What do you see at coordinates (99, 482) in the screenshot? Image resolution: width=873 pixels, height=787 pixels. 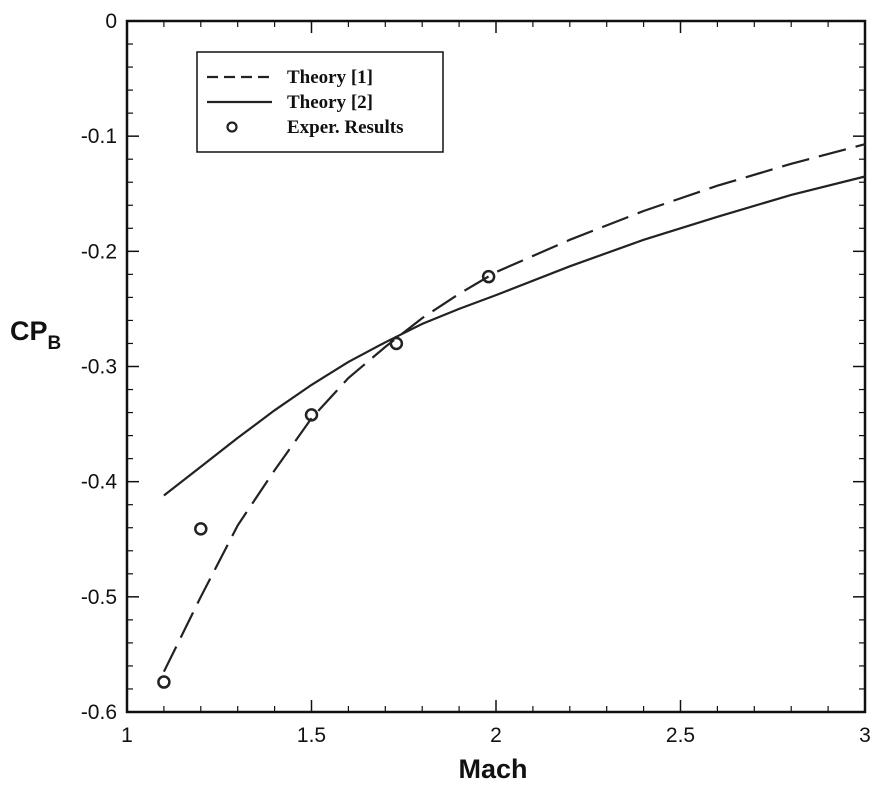 I see `y-tick-label: -0.4` at bounding box center [99, 482].